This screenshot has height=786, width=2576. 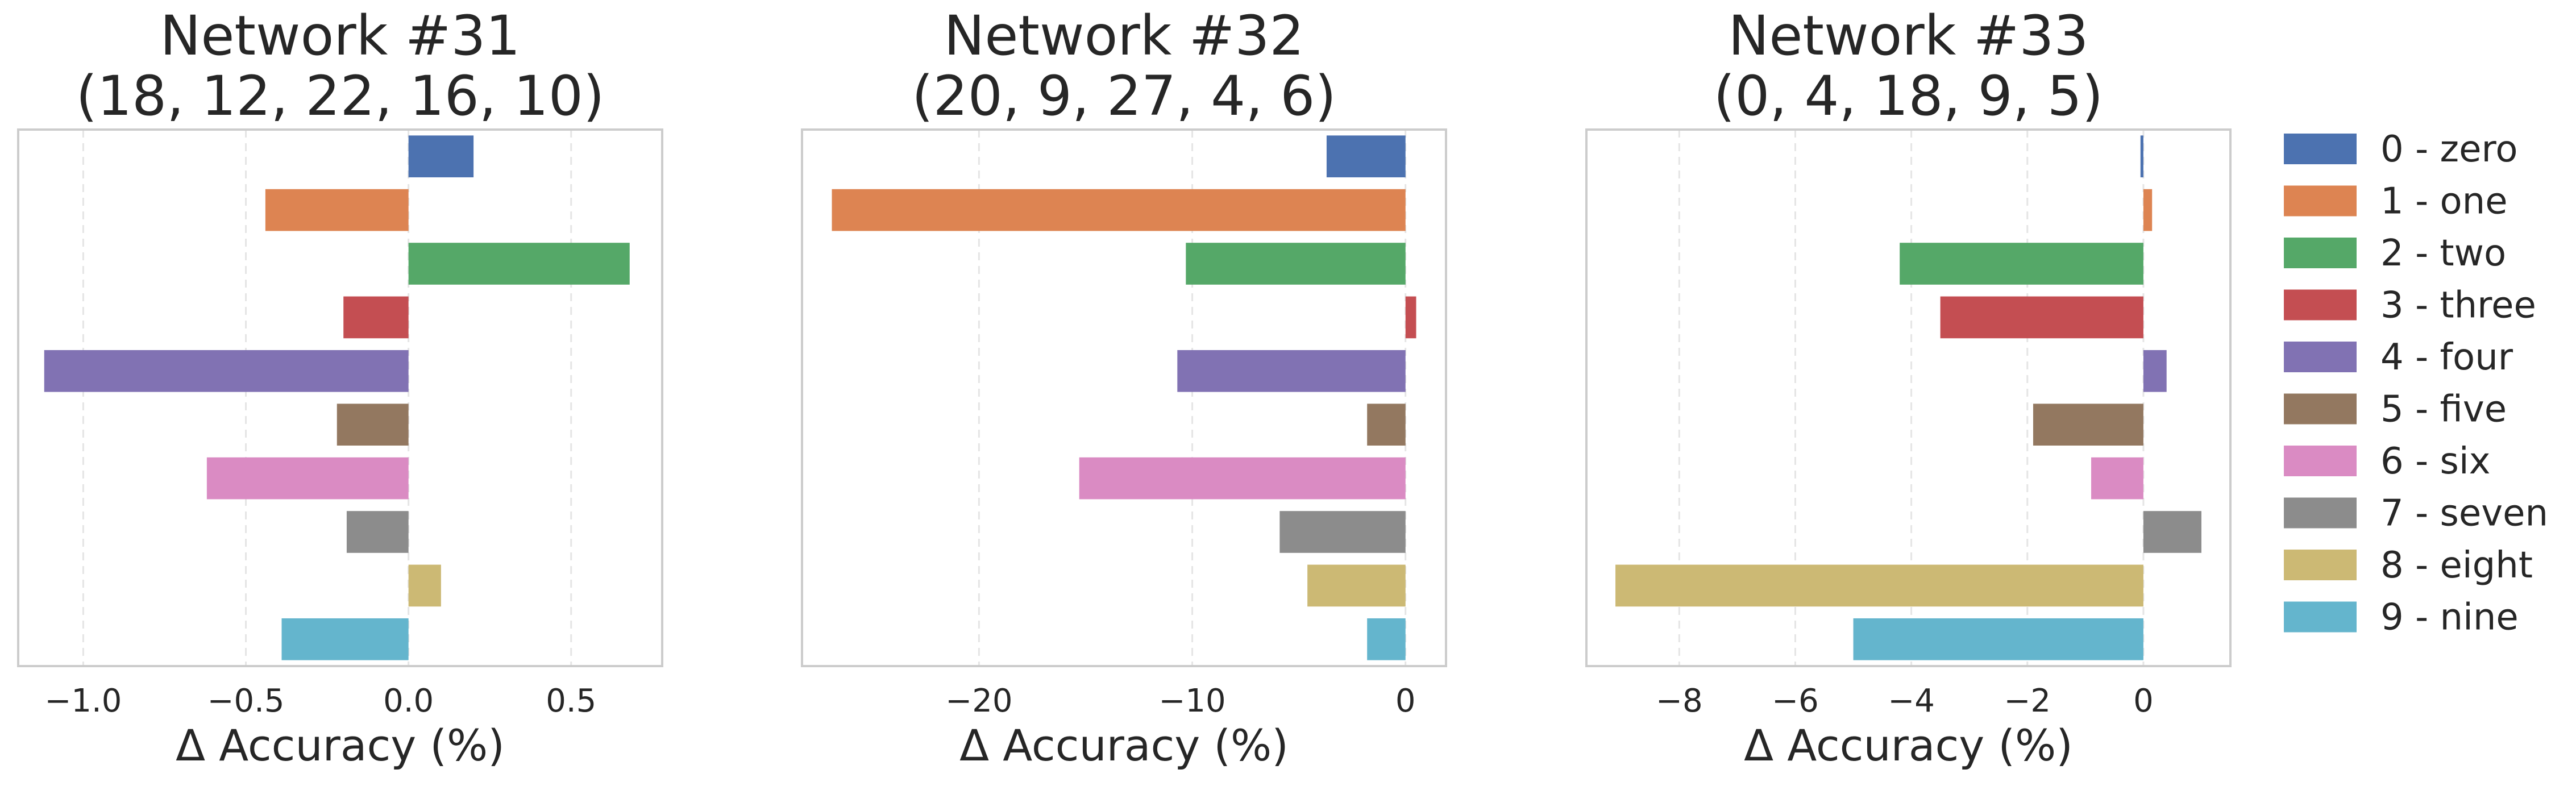 I want to click on legend-label: 7 - seven, so click(x=2464, y=514).